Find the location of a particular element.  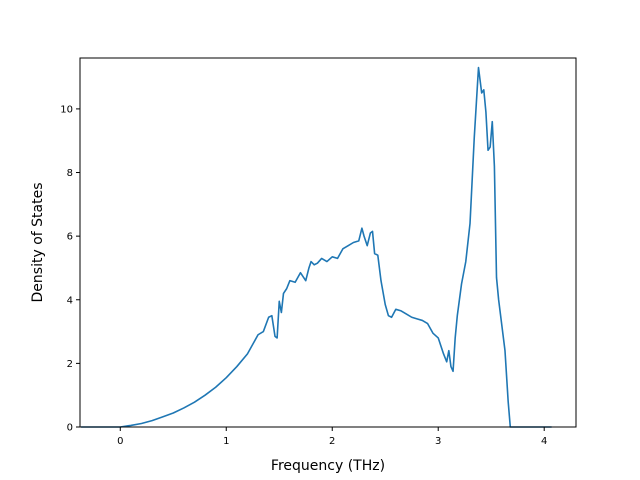

y-tick-label: 0 is located at coordinates (70, 428).